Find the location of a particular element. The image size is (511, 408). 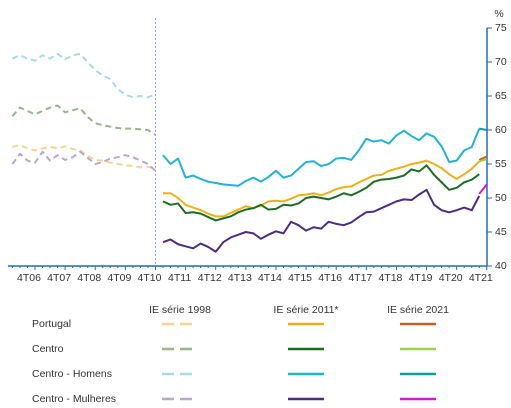

x-tick-label: 4T20 is located at coordinates (451, 278).